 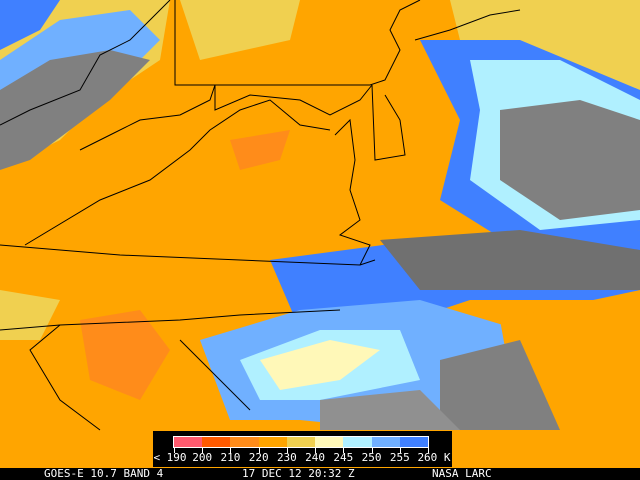 What do you see at coordinates (302, 449) in the screenshot?
I see `color-scale-legend: < 190 200 210 220 230 240 245 250 255 260 K` at bounding box center [302, 449].